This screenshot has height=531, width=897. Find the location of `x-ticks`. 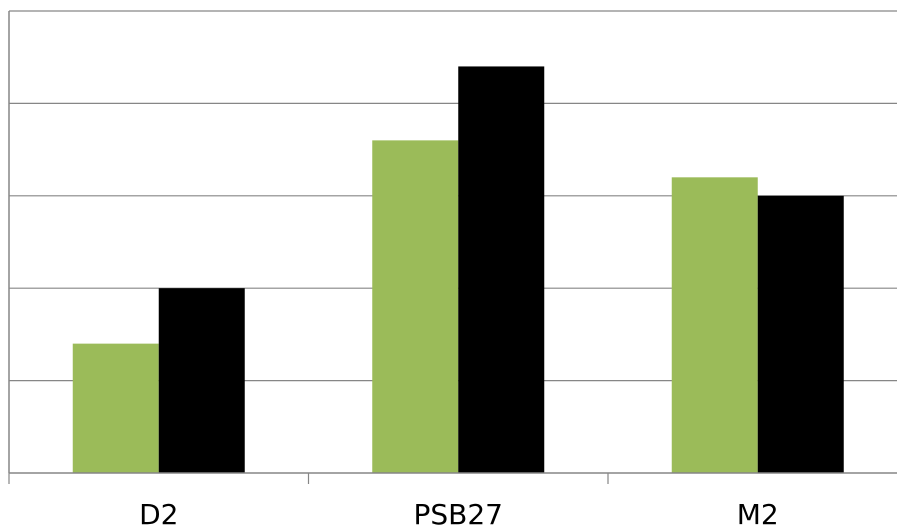

x-ticks is located at coordinates (308, 478).